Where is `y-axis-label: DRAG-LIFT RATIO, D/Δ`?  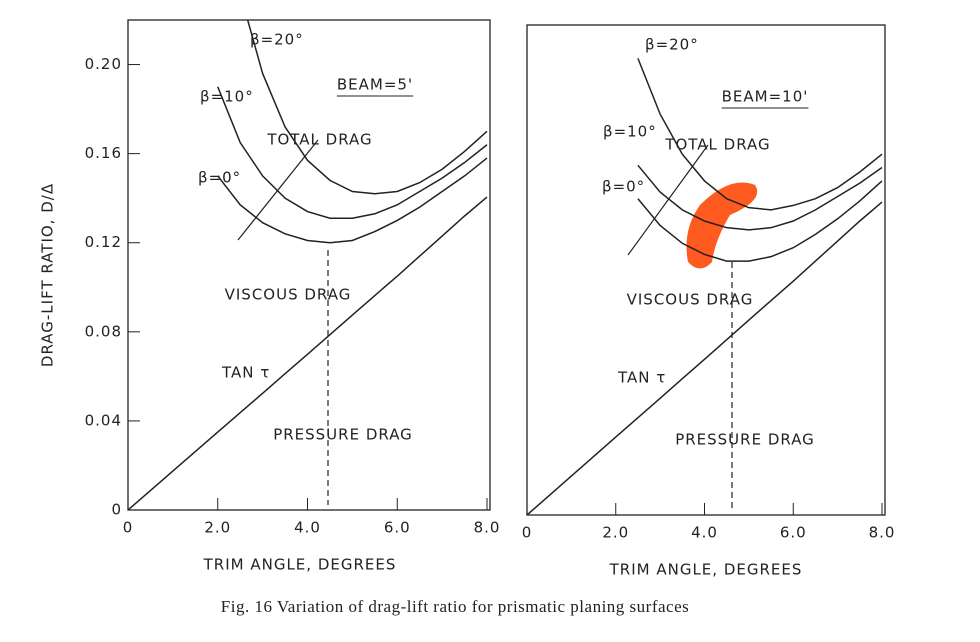 y-axis-label: DRAG-LIFT RATIO, D/Δ is located at coordinates (48, 275).